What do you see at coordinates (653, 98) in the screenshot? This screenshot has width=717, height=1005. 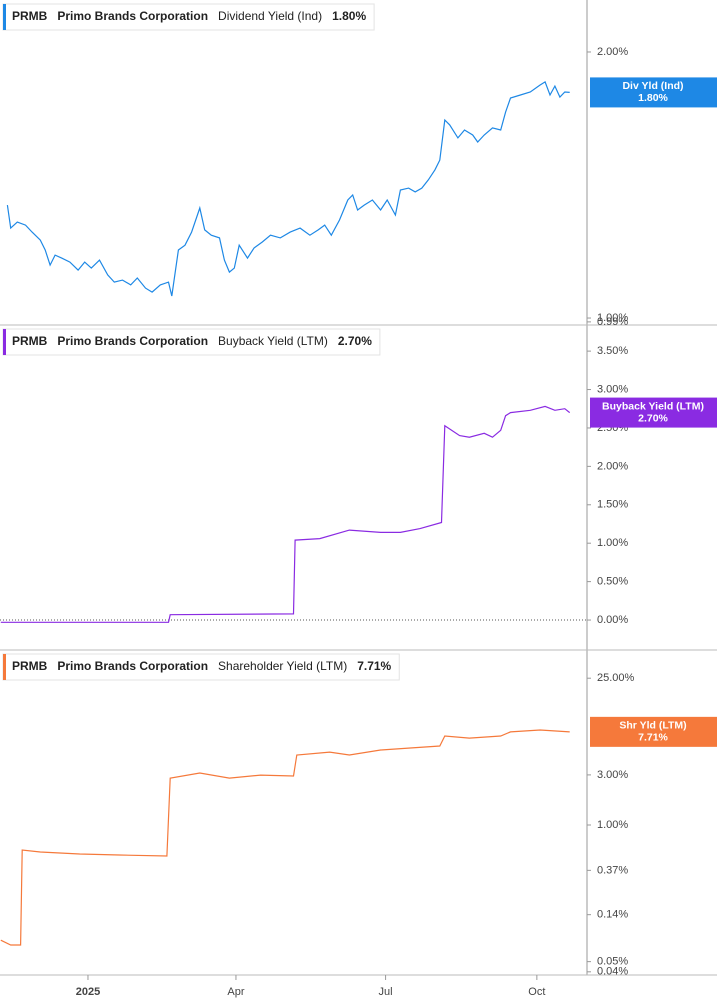 I see `last-value-label: 1.80%` at bounding box center [653, 98].